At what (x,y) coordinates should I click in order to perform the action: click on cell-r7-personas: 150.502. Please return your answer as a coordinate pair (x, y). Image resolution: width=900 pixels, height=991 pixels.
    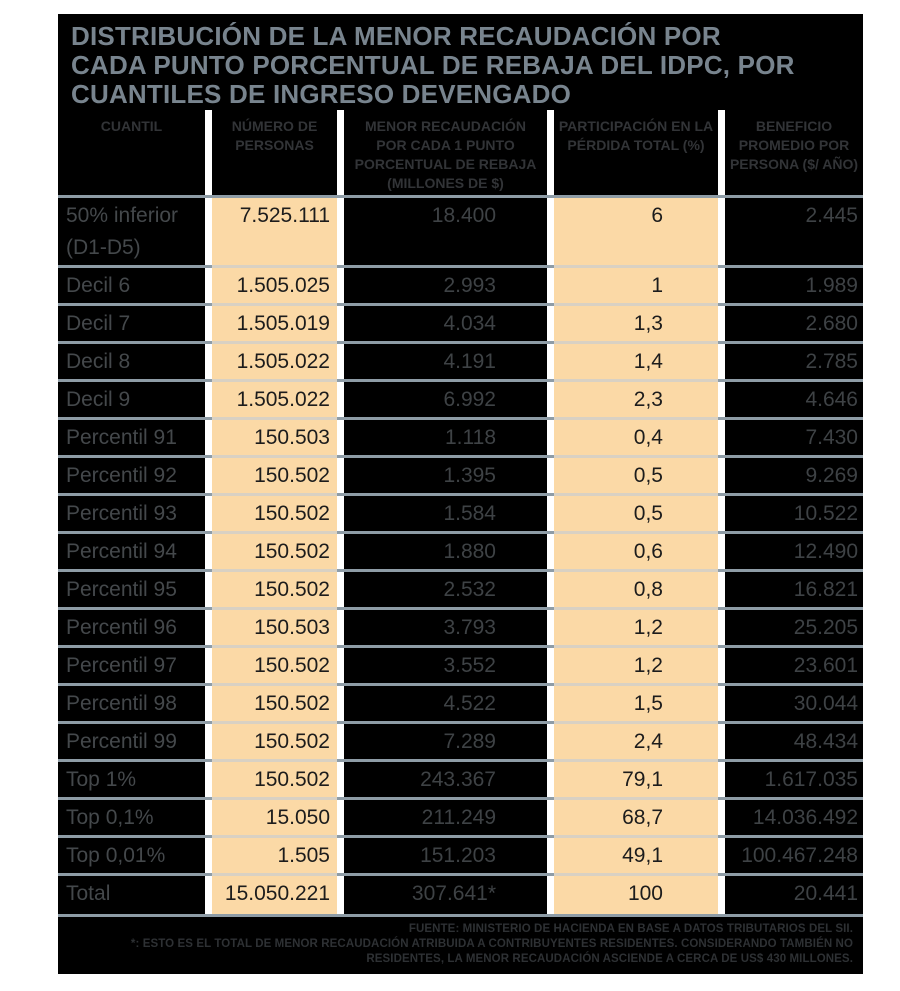
    Looking at the image, I should click on (274, 515).